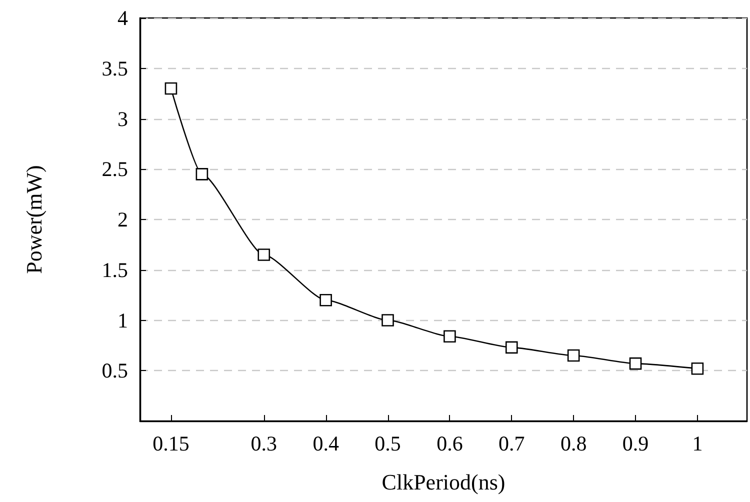  What do you see at coordinates (449, 444) in the screenshot?
I see `x-tick-label: 0.6` at bounding box center [449, 444].